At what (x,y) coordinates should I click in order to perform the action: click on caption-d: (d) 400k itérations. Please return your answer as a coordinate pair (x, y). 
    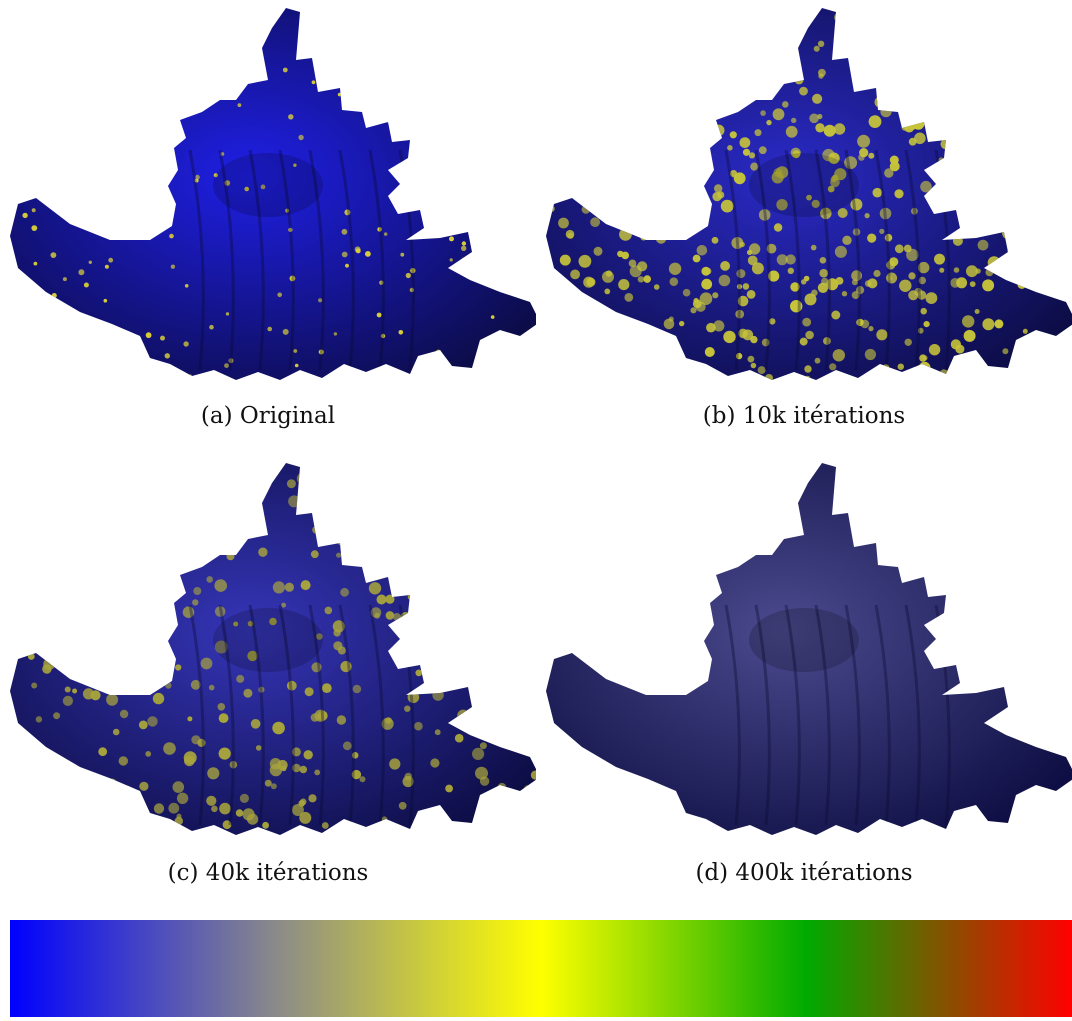
    Looking at the image, I should click on (804, 873).